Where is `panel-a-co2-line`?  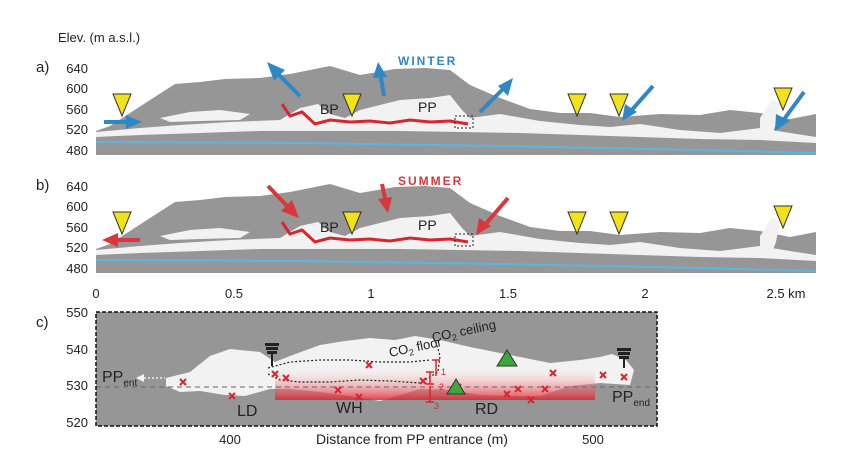 panel-a-co2-line is located at coordinates (374, 114).